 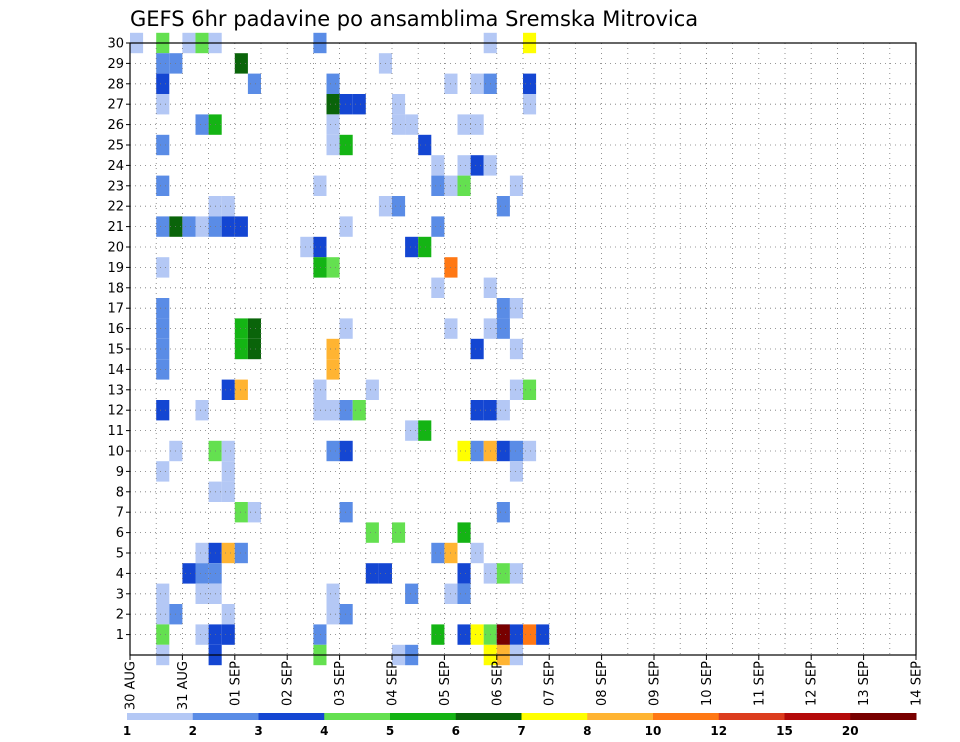 What do you see at coordinates (115, 105) in the screenshot?
I see `y-tick-label: 27` at bounding box center [115, 105].